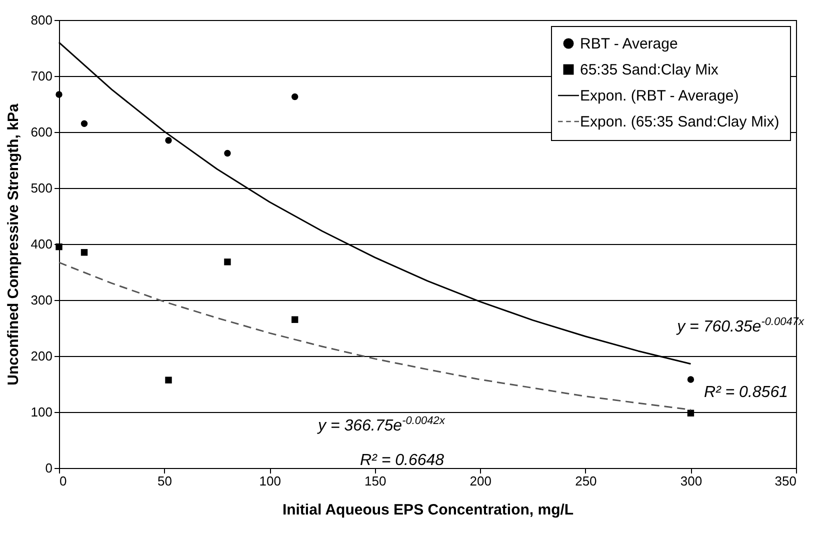 Image resolution: width=836 pixels, height=533 pixels. What do you see at coordinates (13, 244) in the screenshot?
I see `y-axis-title: Unconfined Compressive Strength, kPa` at bounding box center [13, 244].